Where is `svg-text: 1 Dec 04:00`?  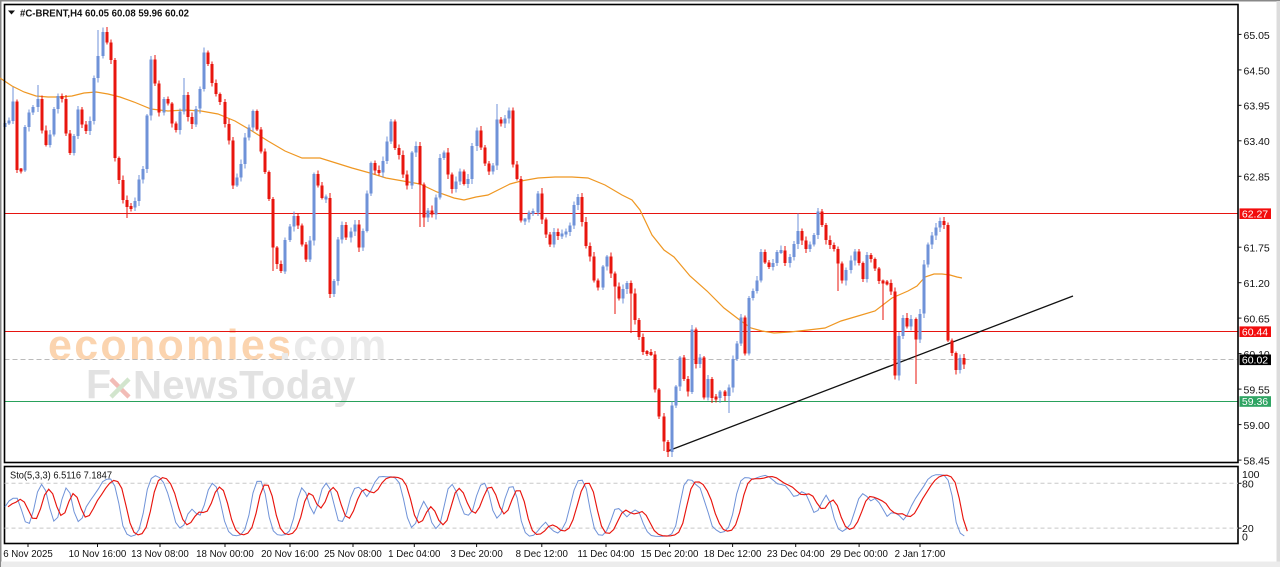 svg-text: 1 Dec 04:00 is located at coordinates (414, 554).